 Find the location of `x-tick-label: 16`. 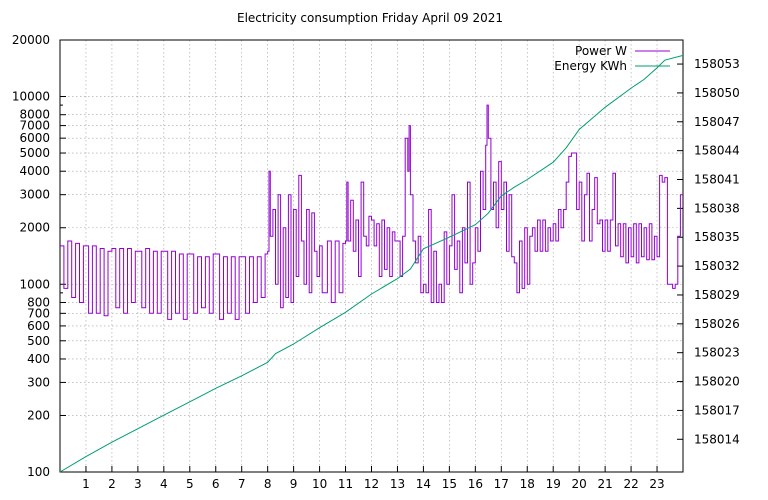

x-tick-label: 16 is located at coordinates (475, 484).